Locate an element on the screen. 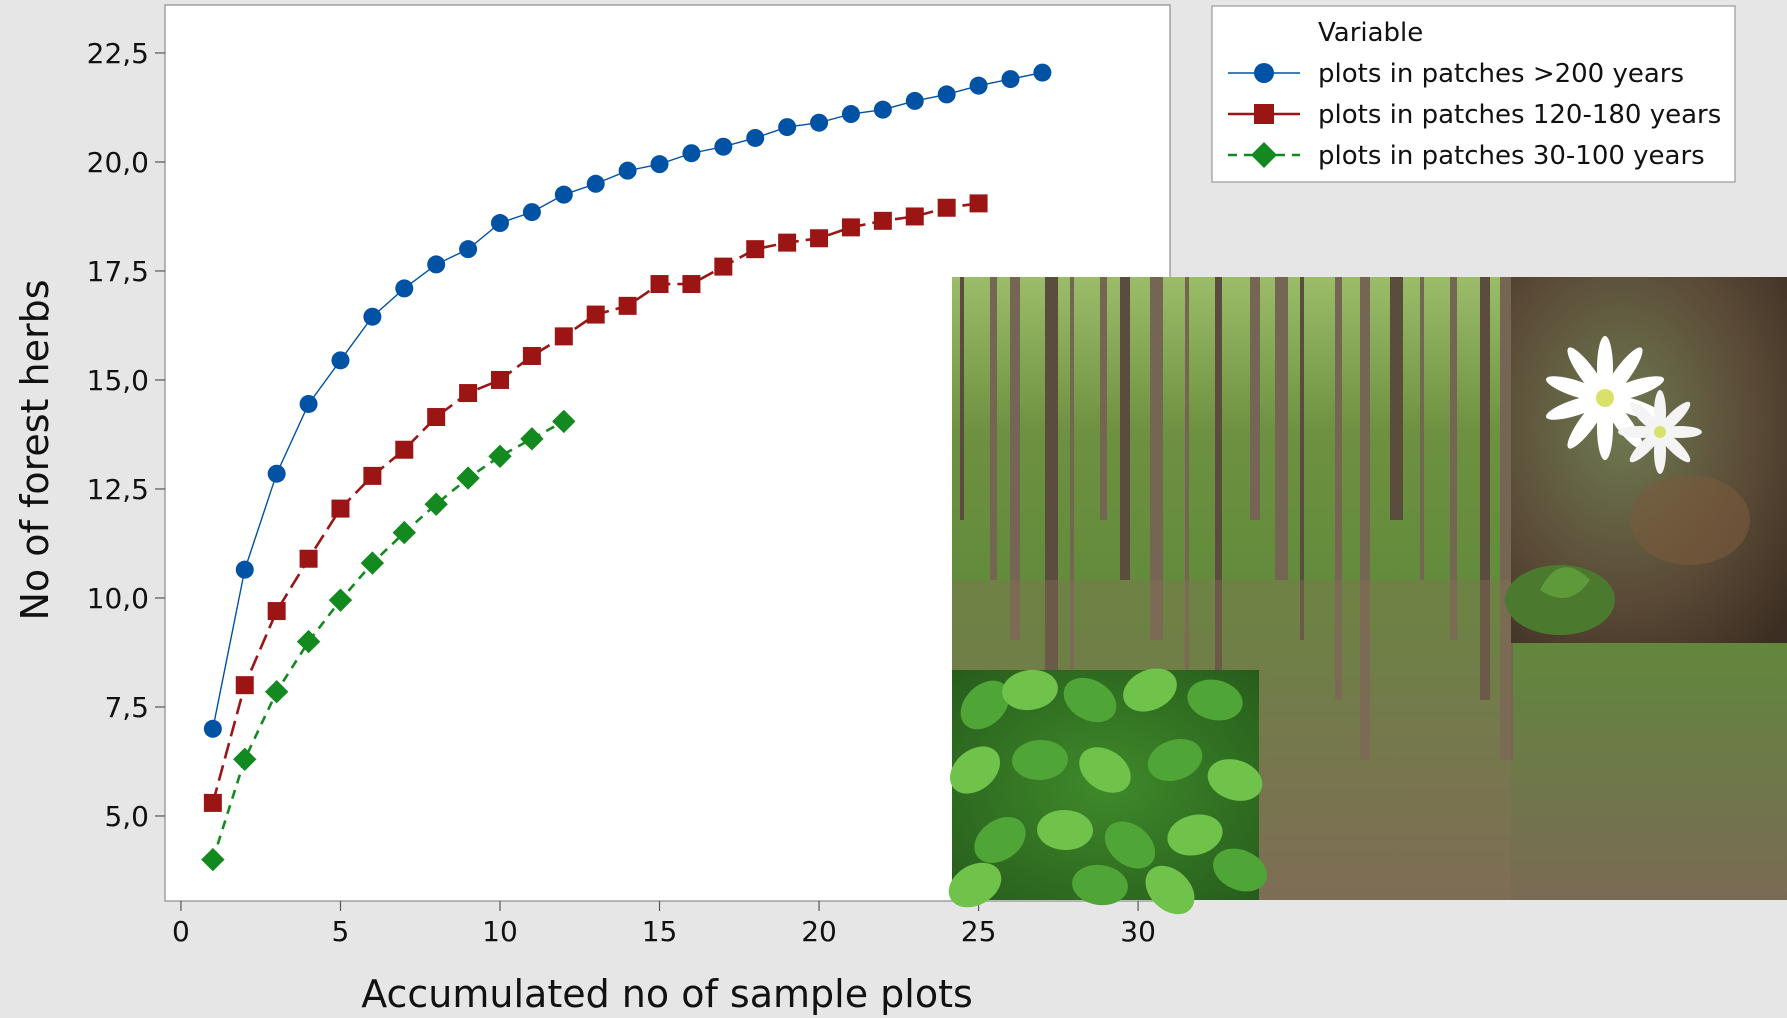  x-tick-label: 20 is located at coordinates (819, 931).